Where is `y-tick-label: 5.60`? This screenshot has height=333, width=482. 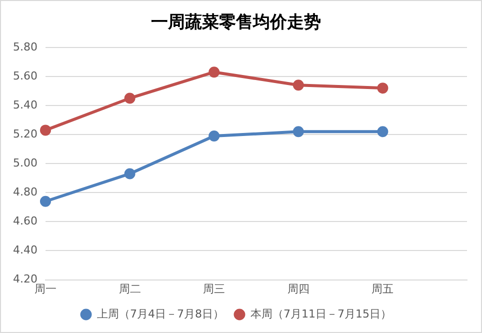
y-tick-label: 5.60 is located at coordinates (25, 75).